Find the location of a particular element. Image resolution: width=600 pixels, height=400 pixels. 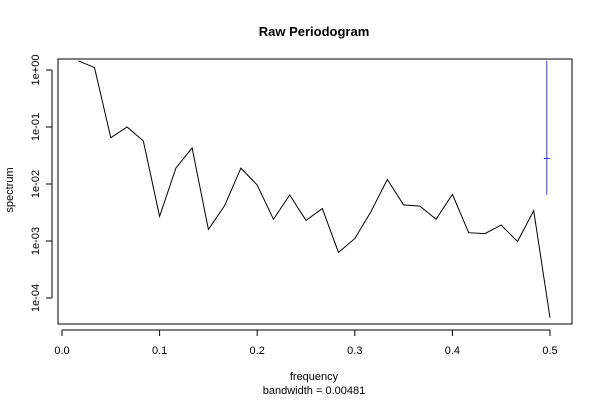

confidence-interval-bar is located at coordinates (546, 127).